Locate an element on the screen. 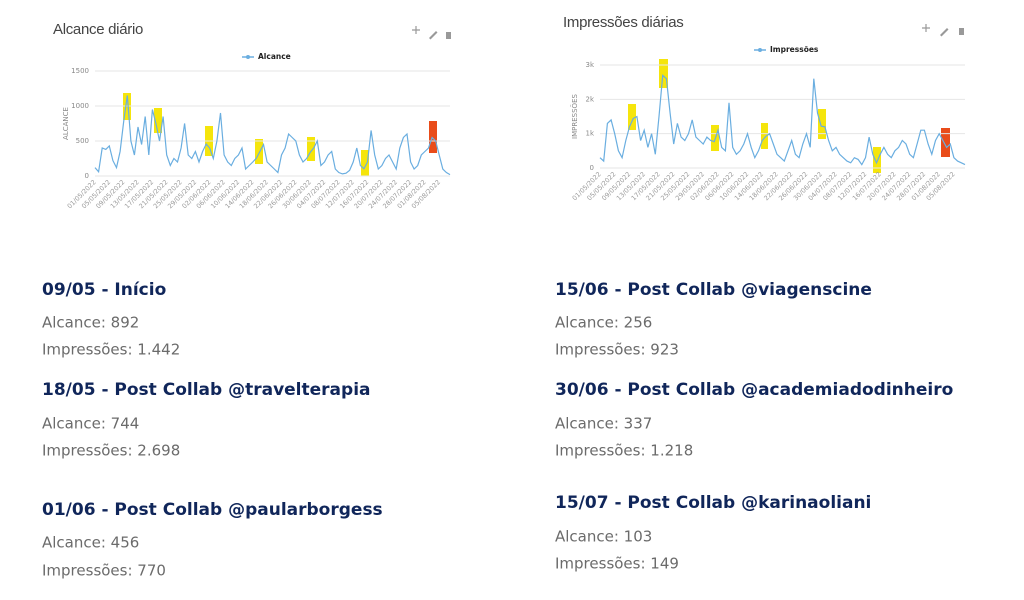 The height and width of the screenshot is (600, 1024). y-tick-label: 1000 is located at coordinates (80, 106).